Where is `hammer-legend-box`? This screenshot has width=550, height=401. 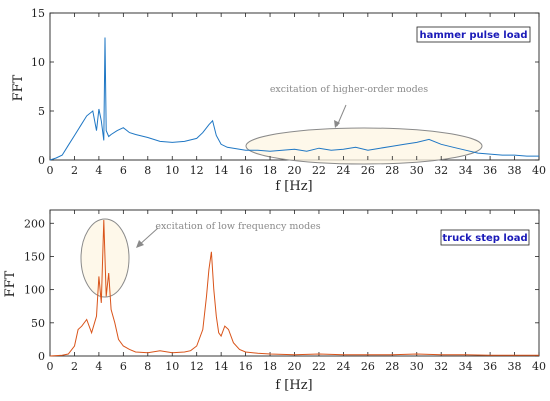 hammer-legend-box is located at coordinates (473, 34).